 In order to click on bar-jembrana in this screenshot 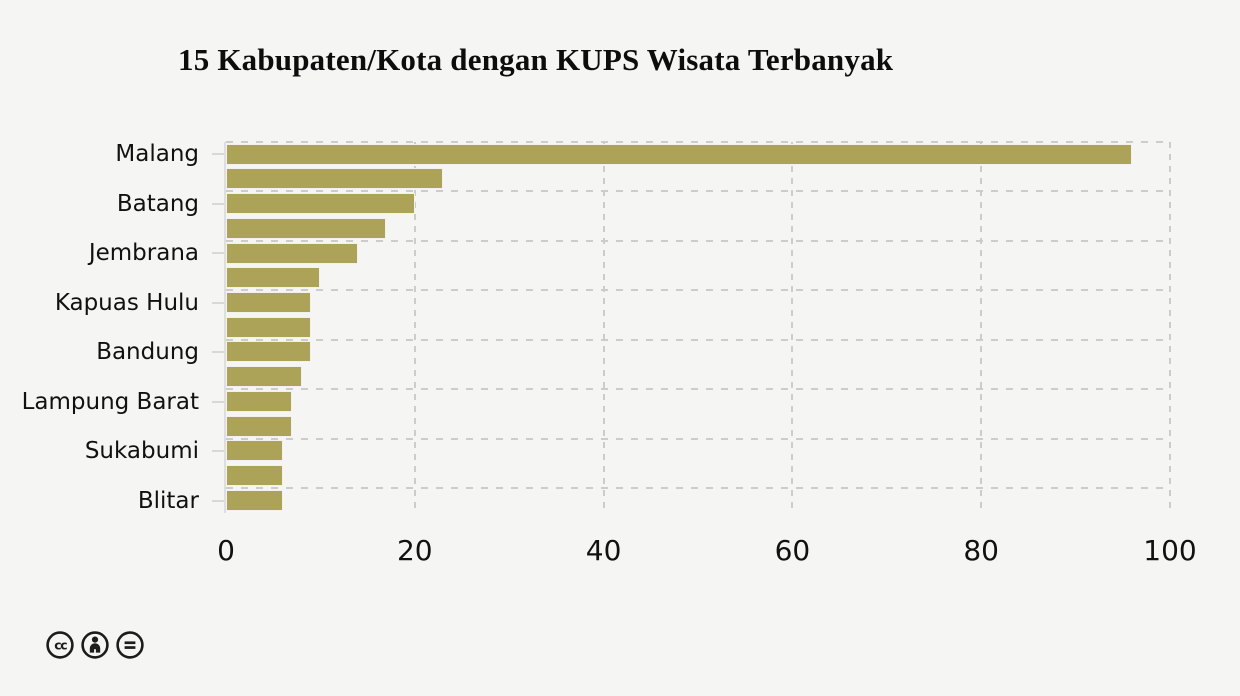, I will do `click(292, 253)`.